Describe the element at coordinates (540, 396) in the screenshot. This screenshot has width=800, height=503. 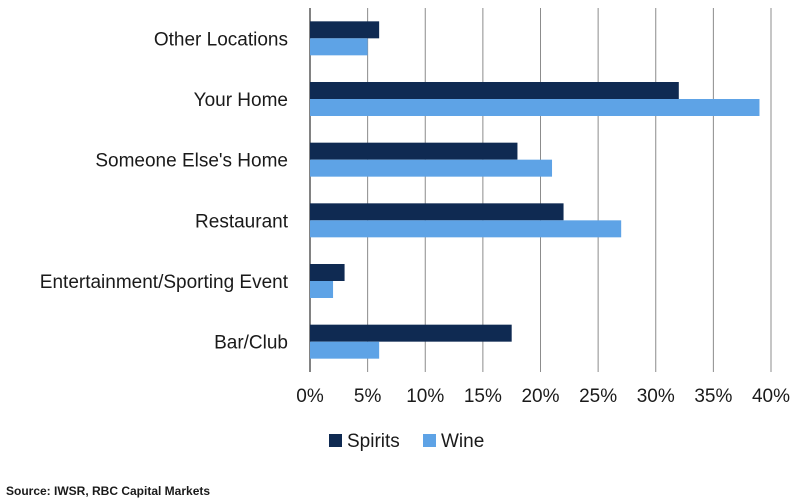
I see `x-tick-label: 20%` at that location.